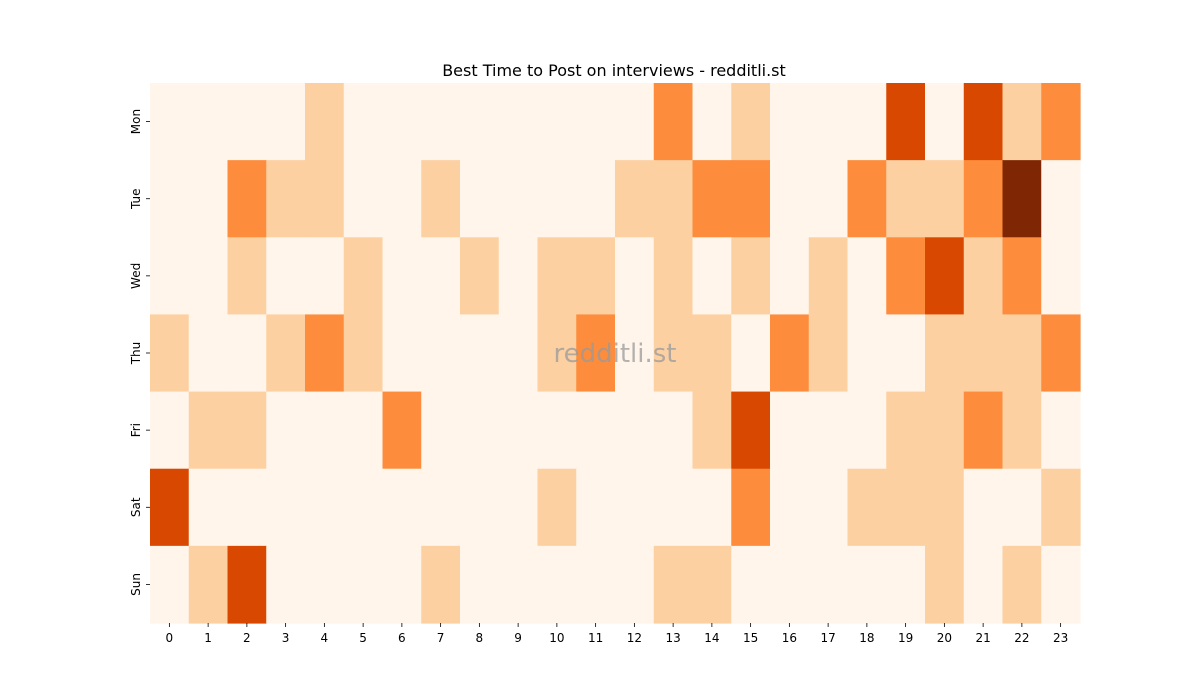 Image resolution: width=1200 pixels, height=700 pixels. Describe the element at coordinates (208, 638) in the screenshot. I see `x-tick-label: 1` at that location.